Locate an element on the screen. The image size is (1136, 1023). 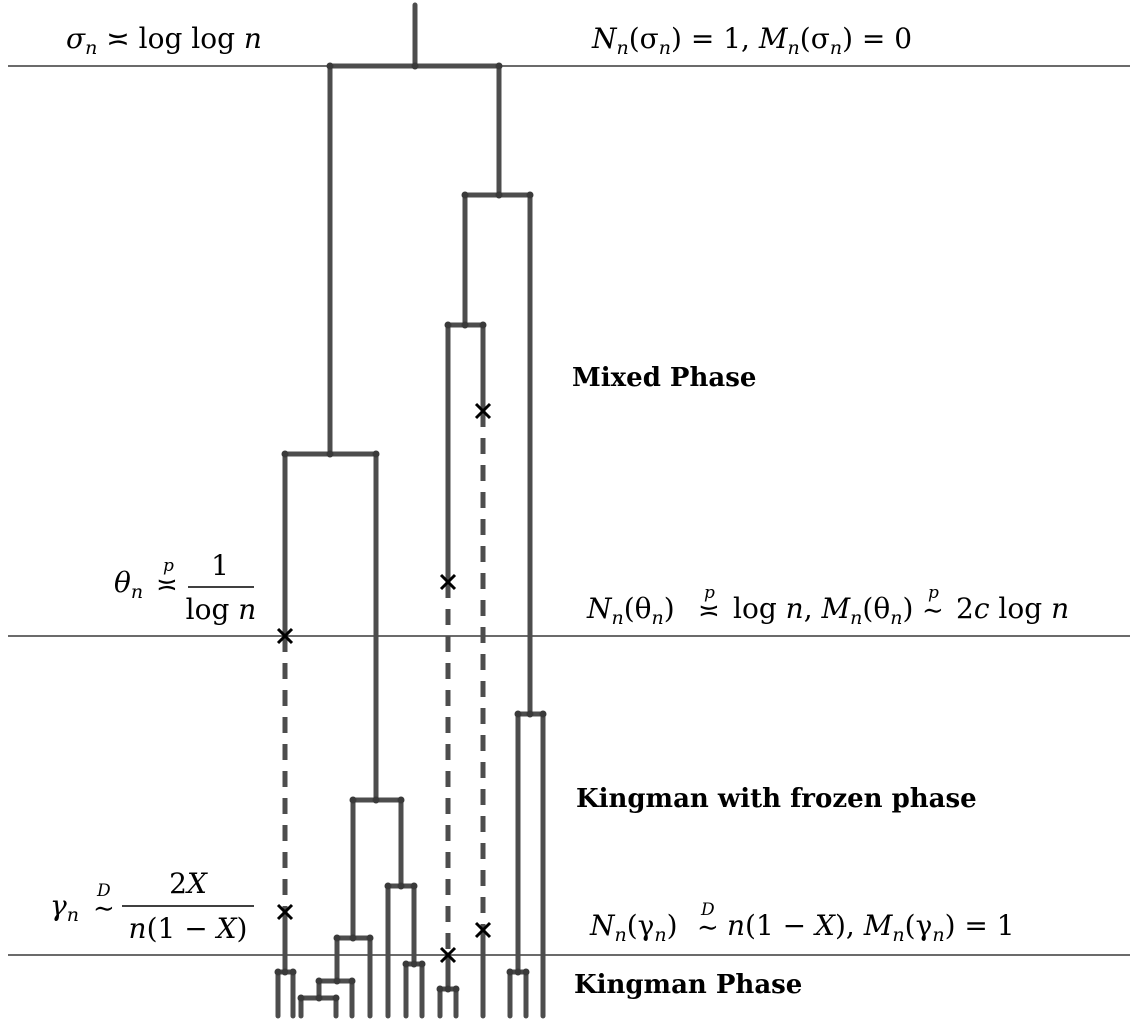
mixed-phase-label: Mixed Phase is located at coordinates (664, 378).